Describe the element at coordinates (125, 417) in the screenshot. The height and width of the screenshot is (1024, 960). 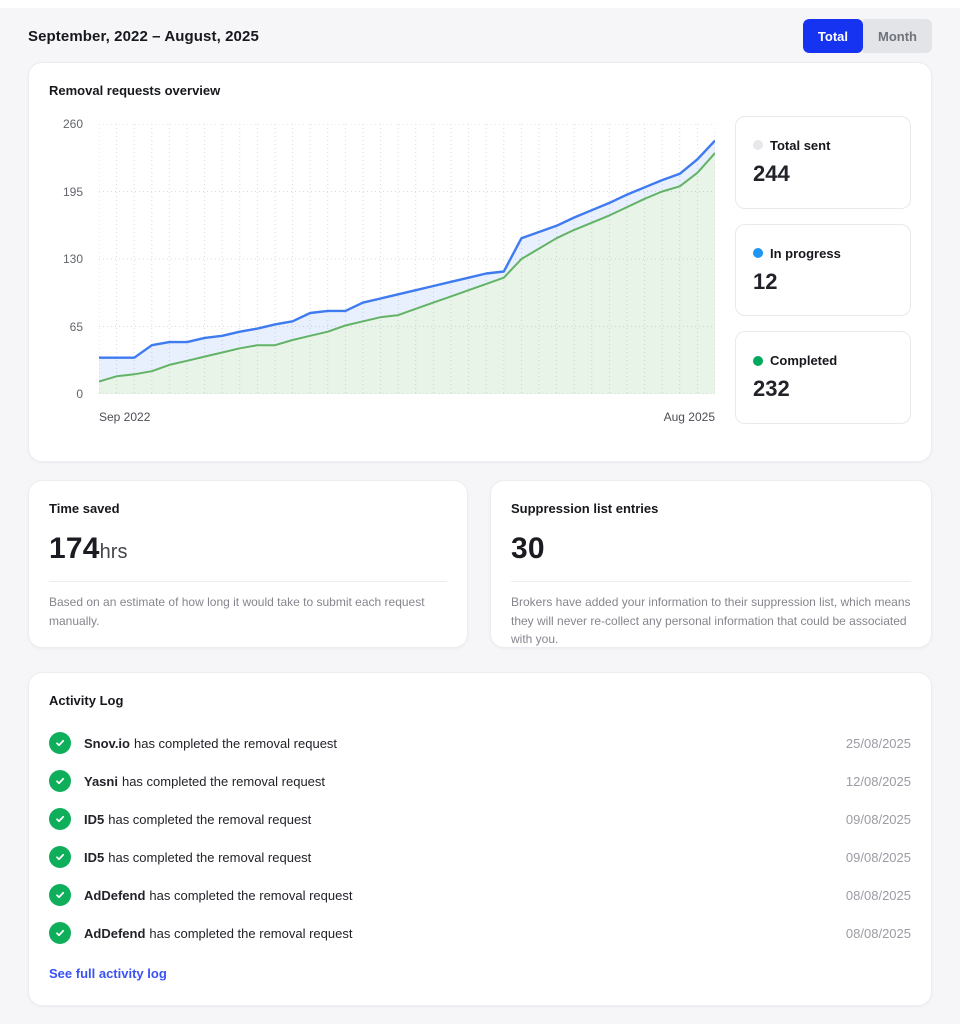
I see `x-label-start: Sep 2022` at that location.